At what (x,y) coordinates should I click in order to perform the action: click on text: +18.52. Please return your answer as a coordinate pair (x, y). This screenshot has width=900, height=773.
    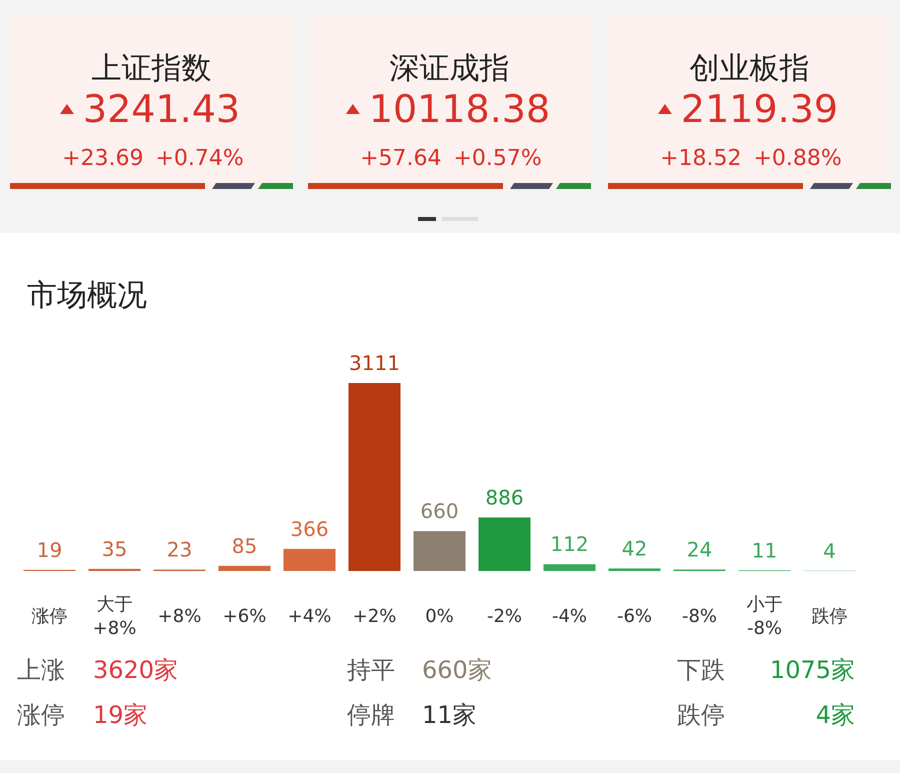
    Looking at the image, I should click on (701, 158).